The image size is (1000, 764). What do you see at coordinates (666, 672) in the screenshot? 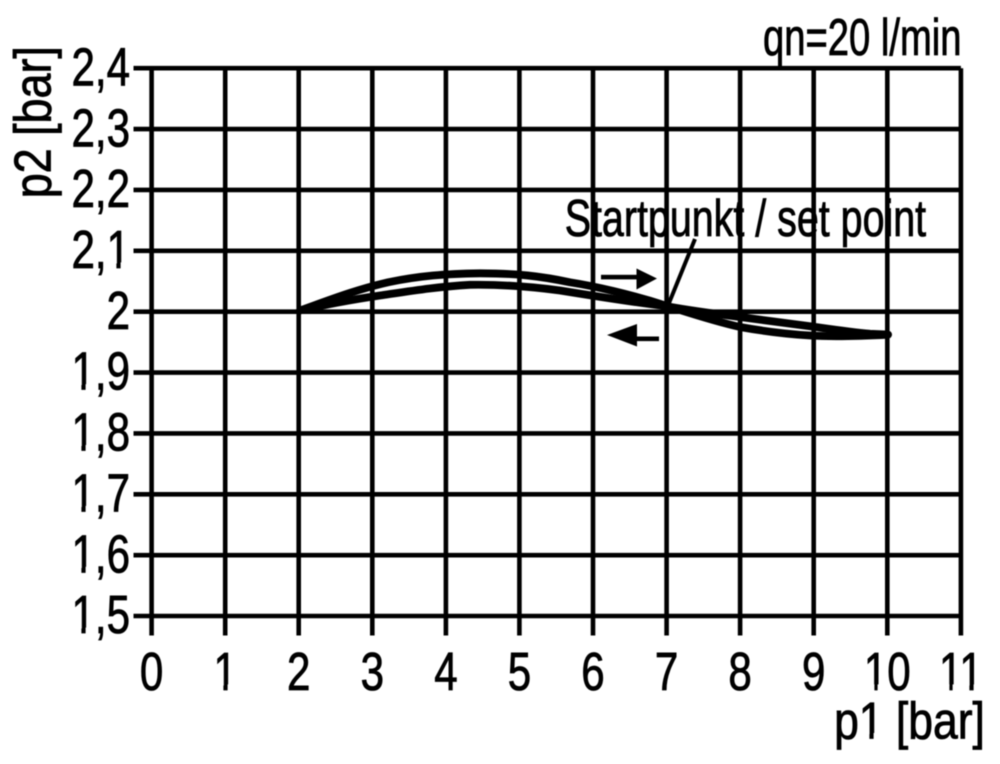
I see `svg-text: 7` at bounding box center [666, 672].